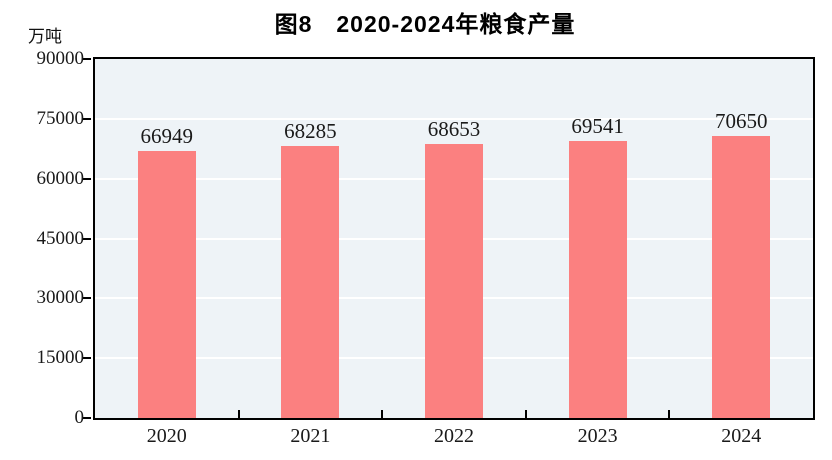  I want to click on value-label-2023: 69541, so click(597, 125).